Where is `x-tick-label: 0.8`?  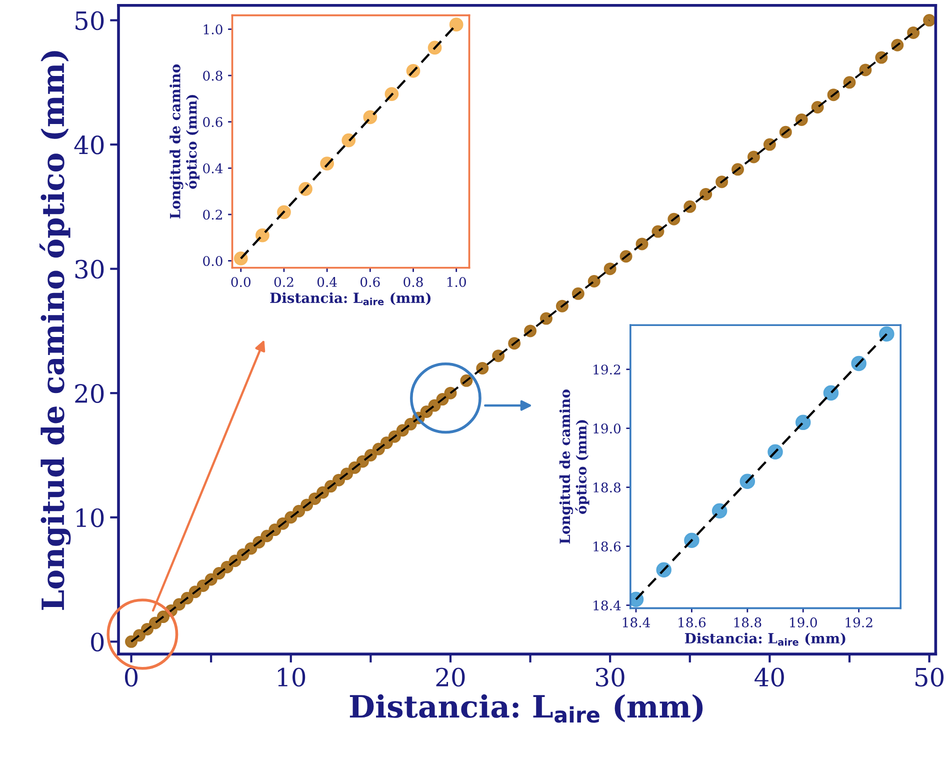 x-tick-label: 0.8 is located at coordinates (413, 282).